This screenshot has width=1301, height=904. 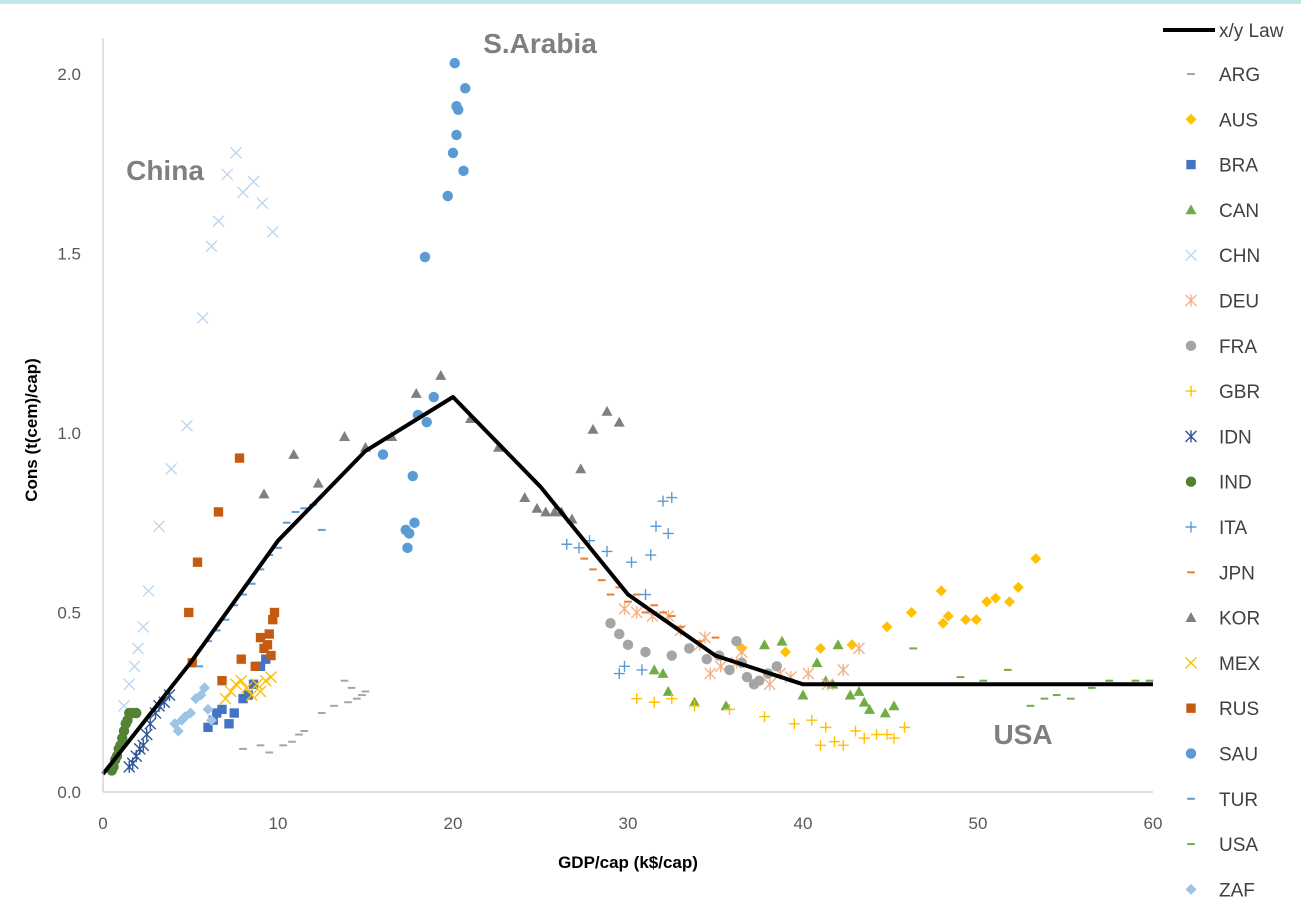 What do you see at coordinates (69, 433) in the screenshot?
I see `y-tick-label: 1.0` at bounding box center [69, 433].